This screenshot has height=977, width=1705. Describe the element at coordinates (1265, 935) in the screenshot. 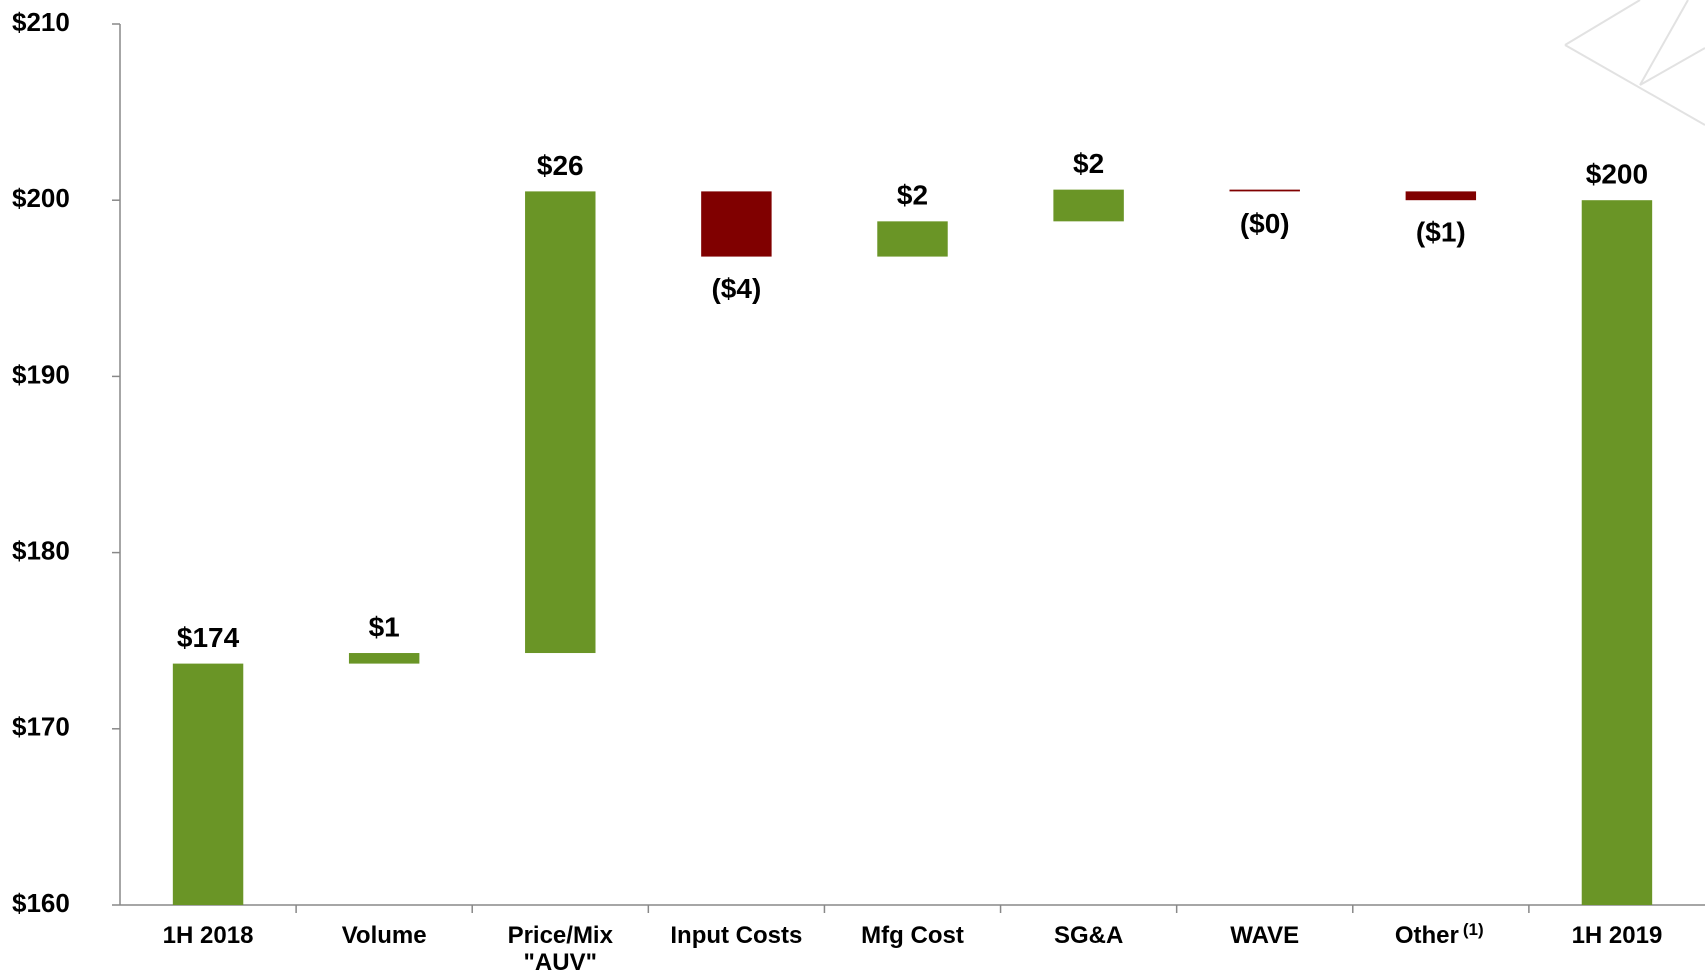

I see `x-tick-label: WAVE` at that location.